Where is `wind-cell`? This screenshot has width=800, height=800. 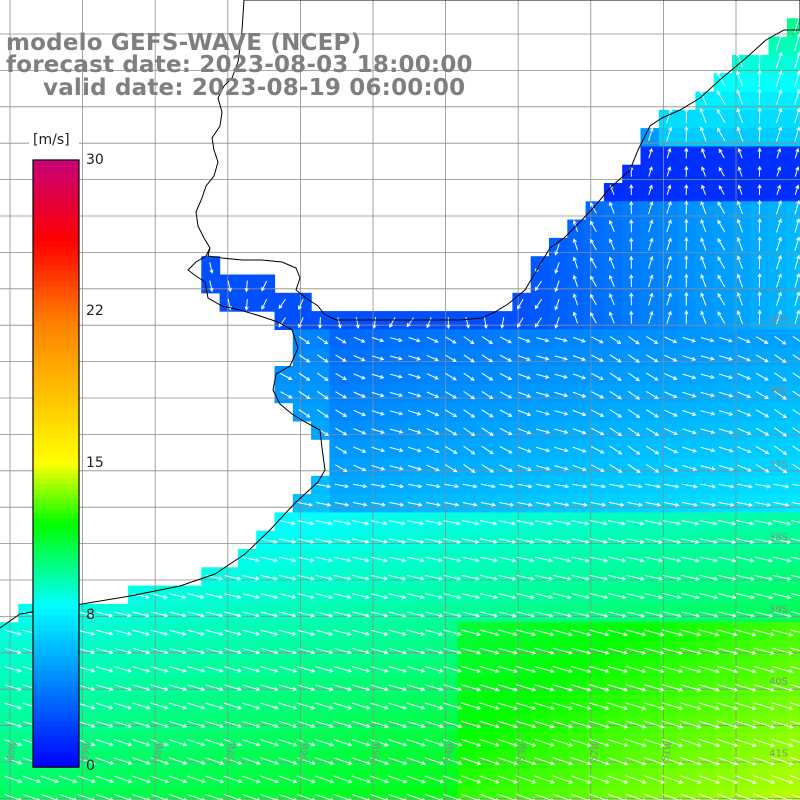
wind-cell is located at coordinates (793, 192).